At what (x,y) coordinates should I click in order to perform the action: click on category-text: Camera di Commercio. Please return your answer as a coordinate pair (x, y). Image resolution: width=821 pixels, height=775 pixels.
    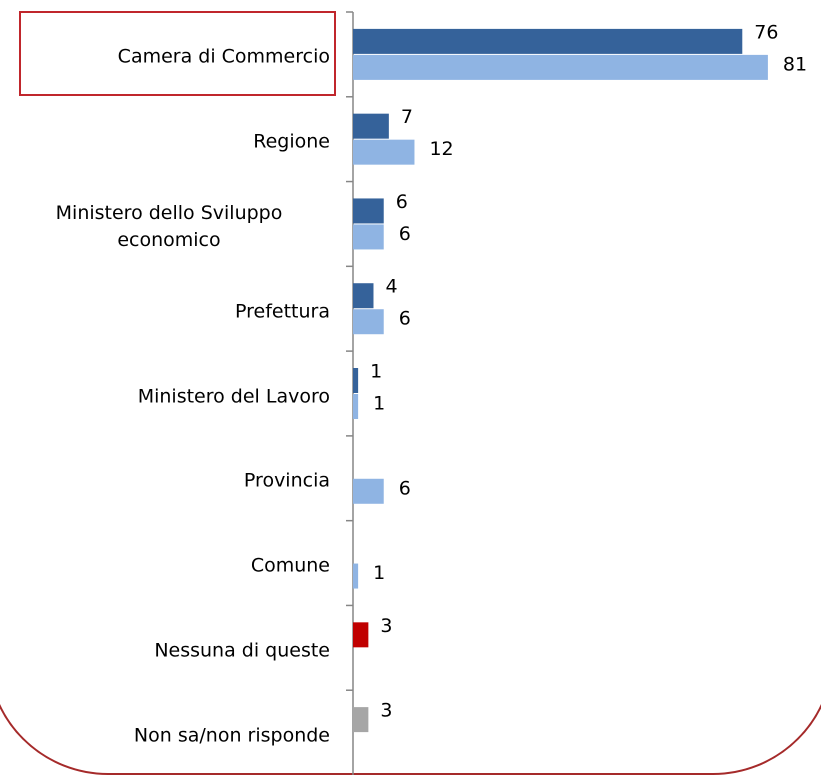
    Looking at the image, I should click on (223, 56).